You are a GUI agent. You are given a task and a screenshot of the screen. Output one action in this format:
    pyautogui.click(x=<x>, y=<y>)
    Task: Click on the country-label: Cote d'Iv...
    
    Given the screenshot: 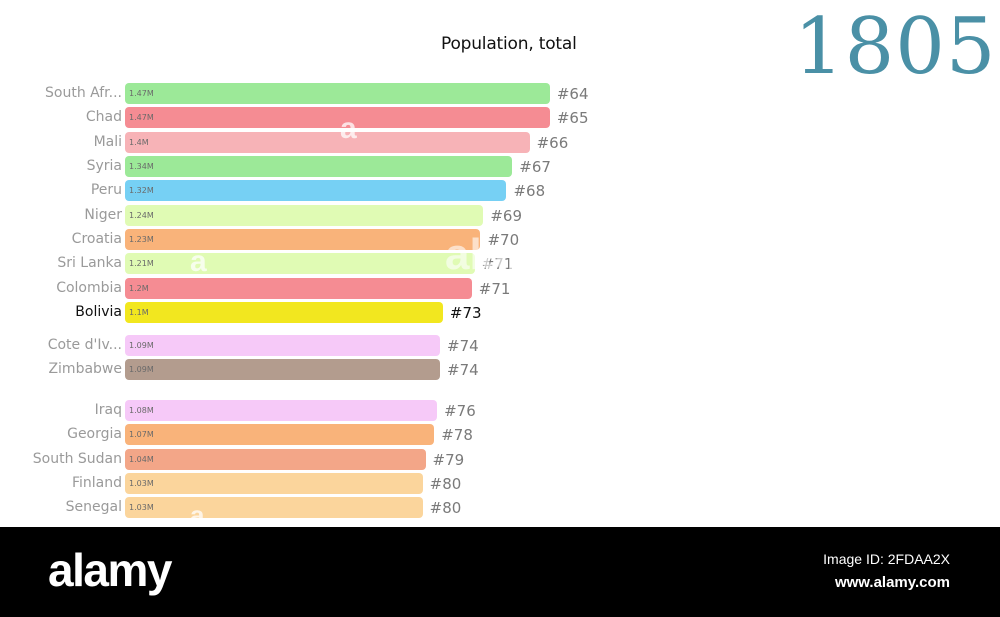 What is the action you would take?
    pyautogui.click(x=84, y=345)
    